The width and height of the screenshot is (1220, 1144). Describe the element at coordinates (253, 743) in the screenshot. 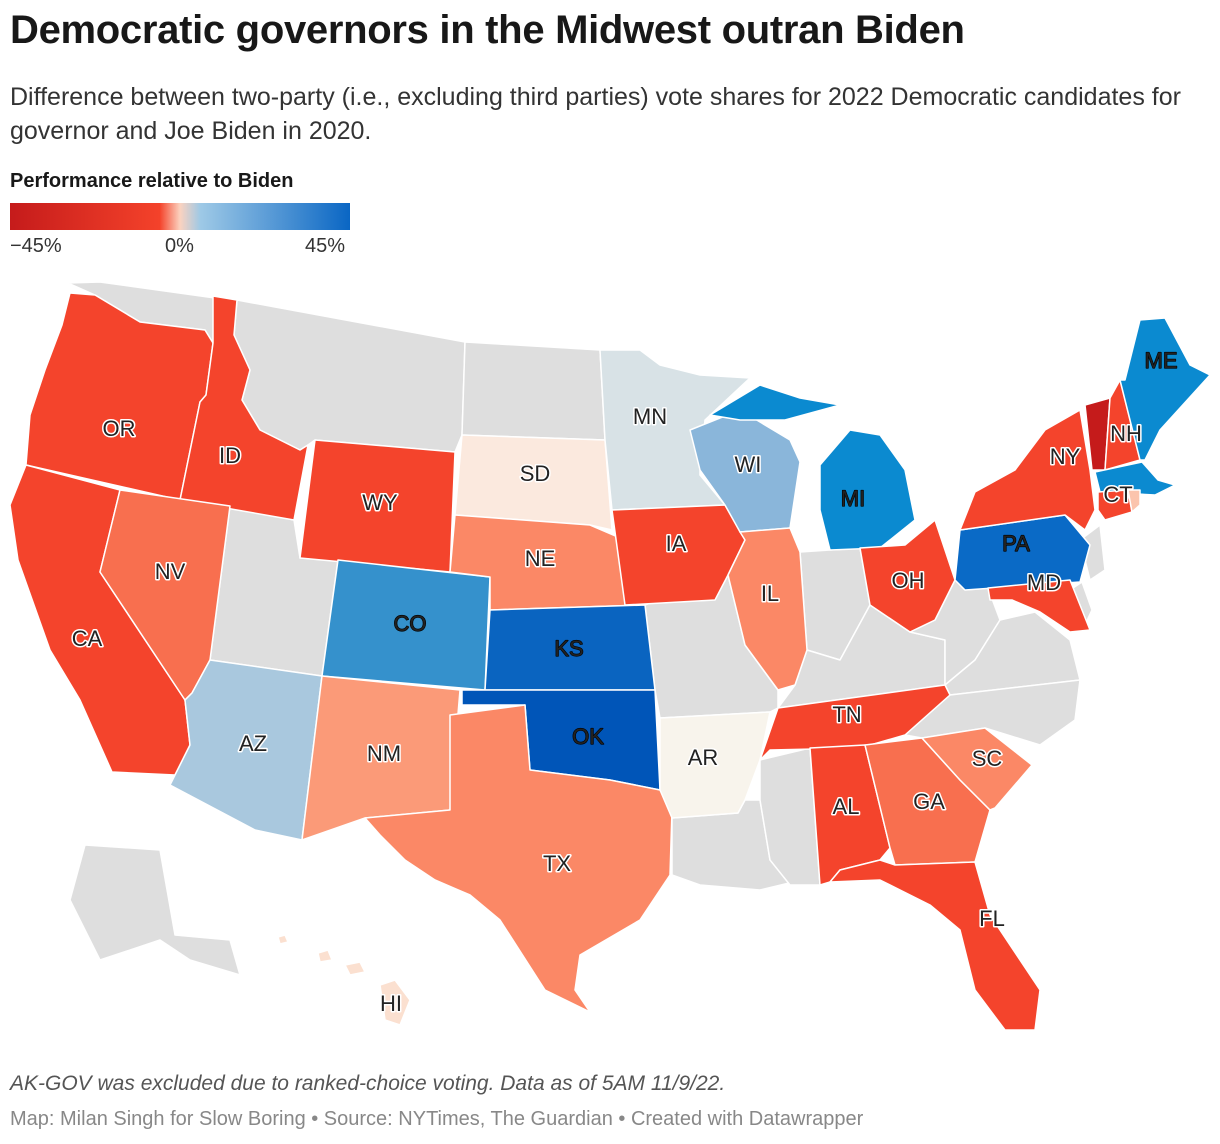

I see `state-label-az: AZ` at that location.